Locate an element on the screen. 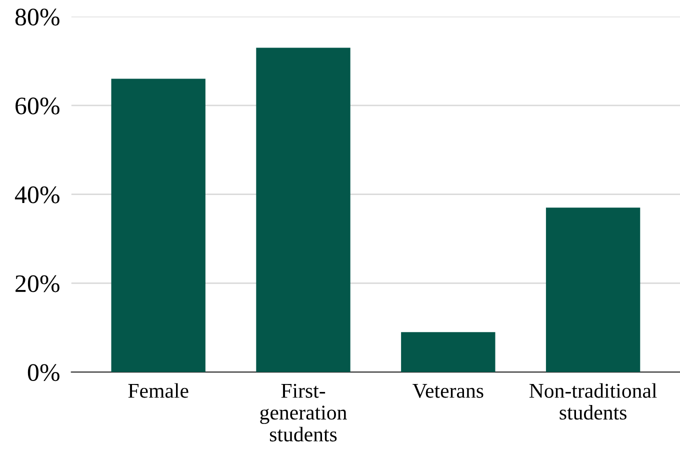 The width and height of the screenshot is (680, 474). y-tick-label: 60% is located at coordinates (38, 106).